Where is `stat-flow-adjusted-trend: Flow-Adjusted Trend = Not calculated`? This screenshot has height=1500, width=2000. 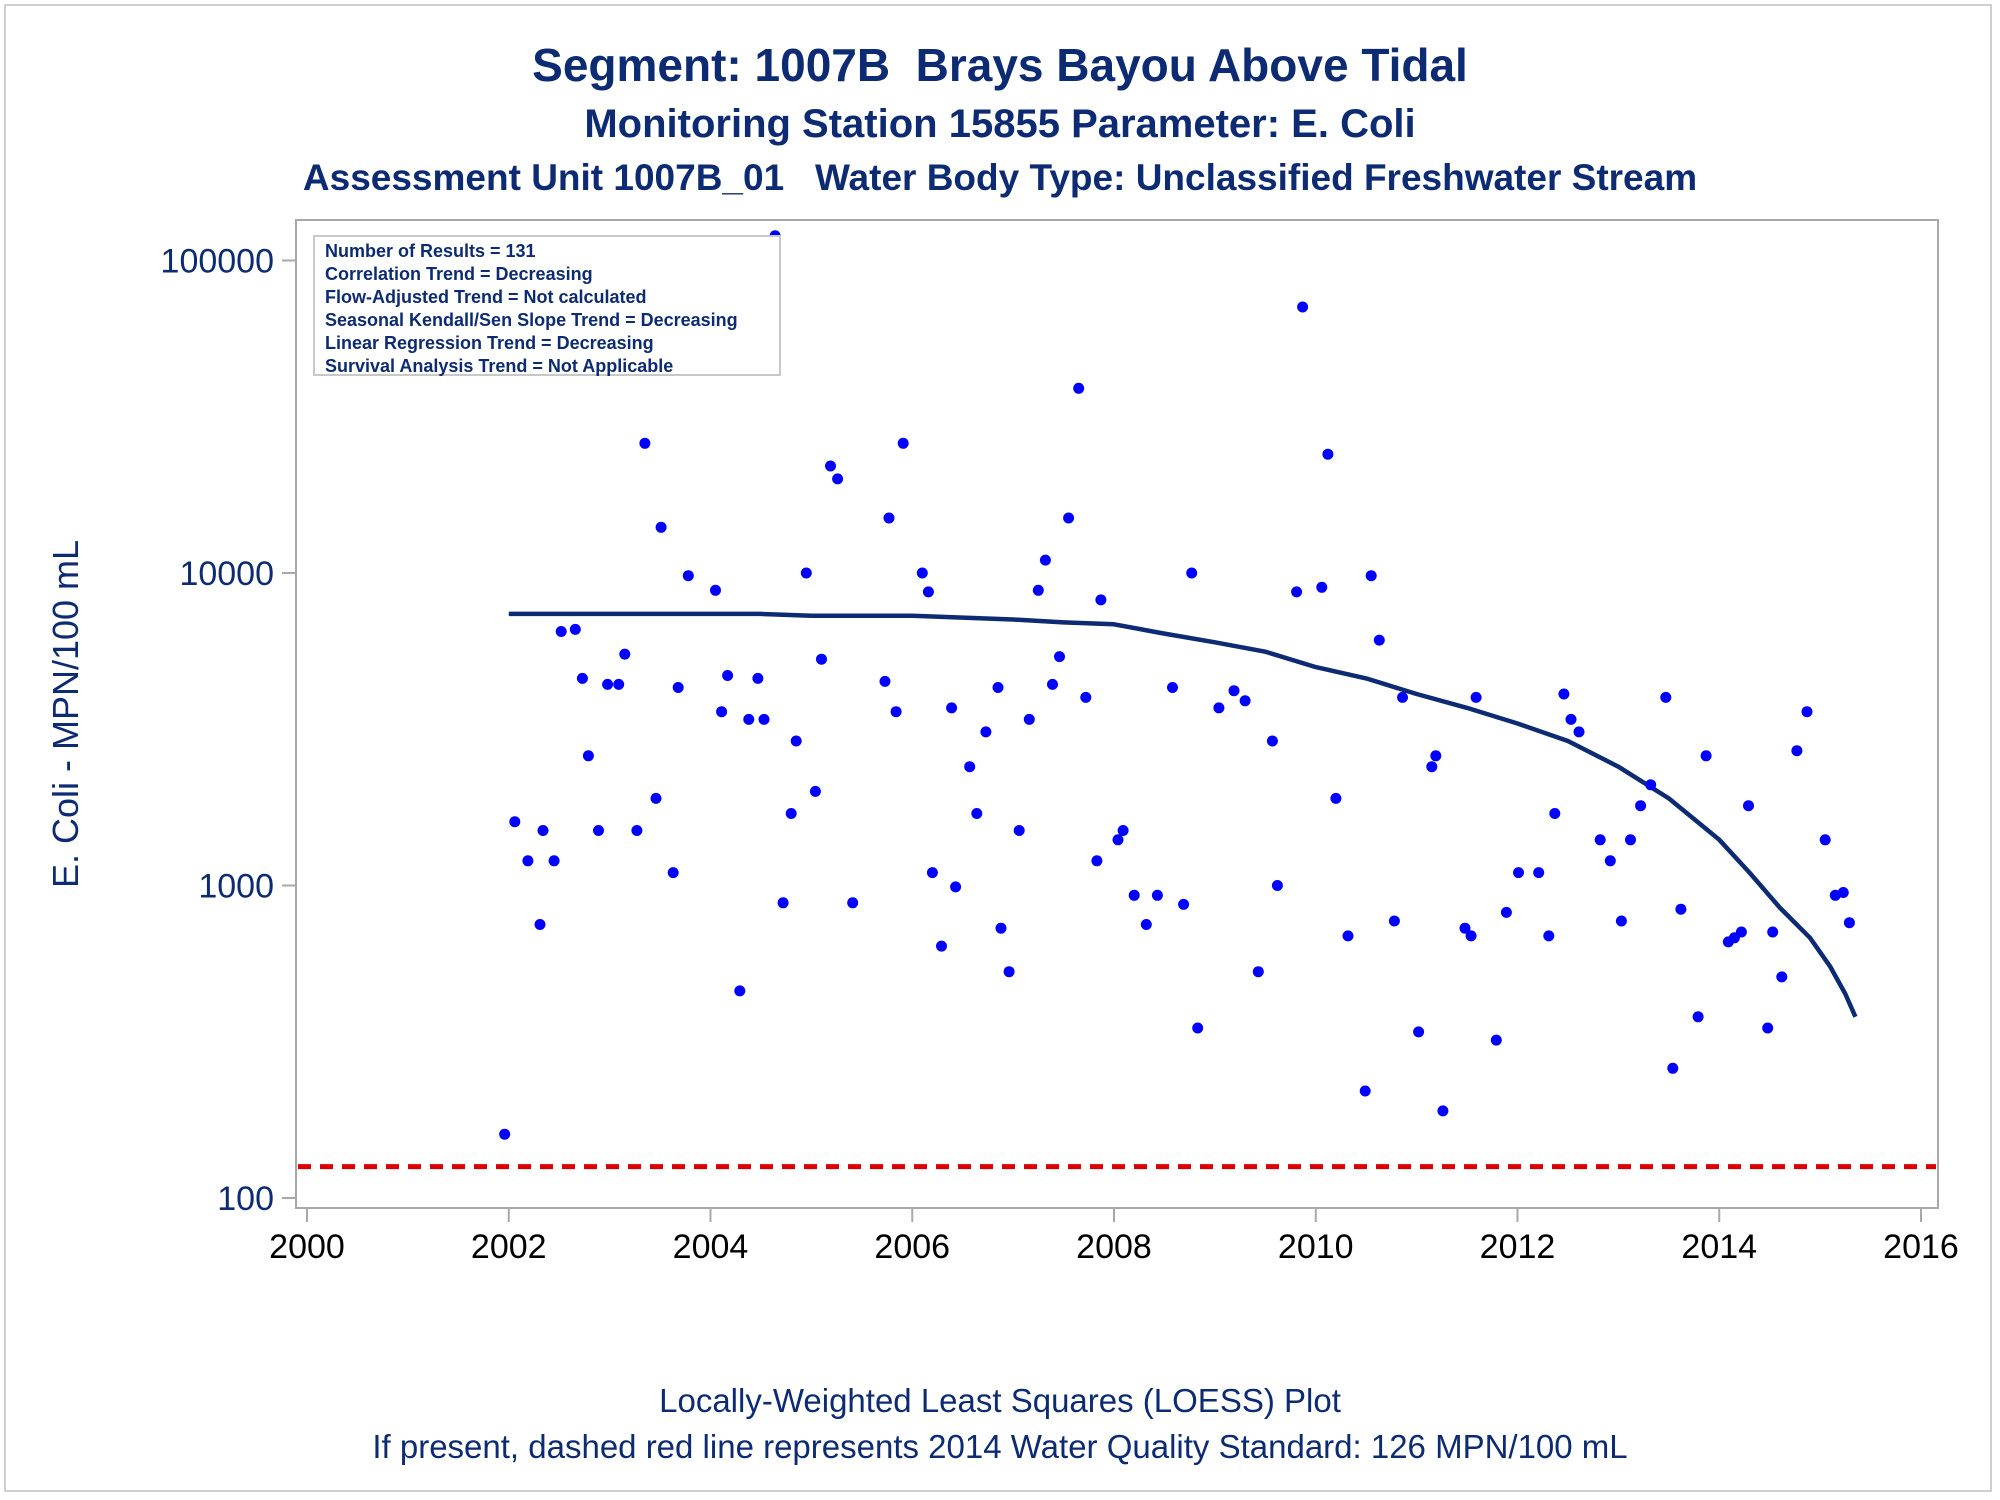
stat-flow-adjusted-trend: Flow-Adjusted Trend = Not calculated is located at coordinates (486, 297).